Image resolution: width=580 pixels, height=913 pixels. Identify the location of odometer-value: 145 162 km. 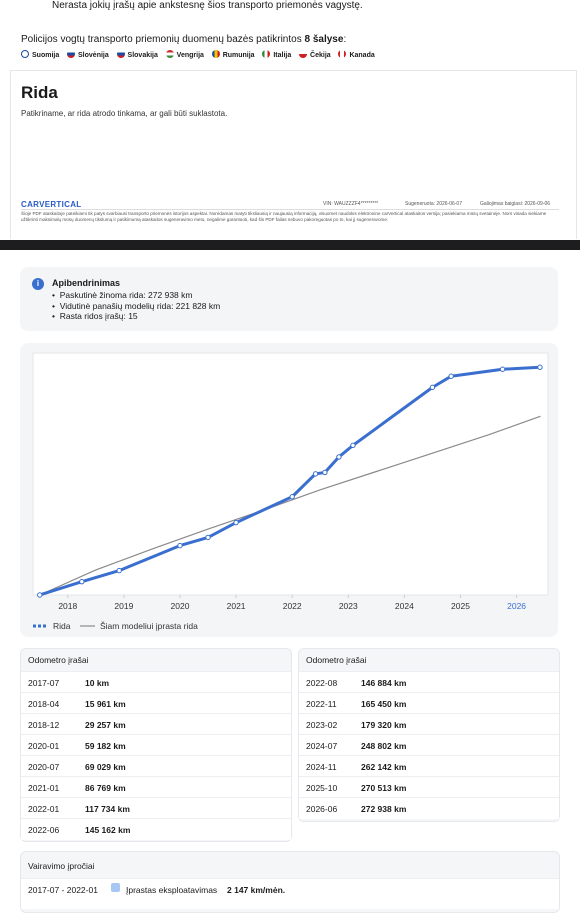
(108, 830).